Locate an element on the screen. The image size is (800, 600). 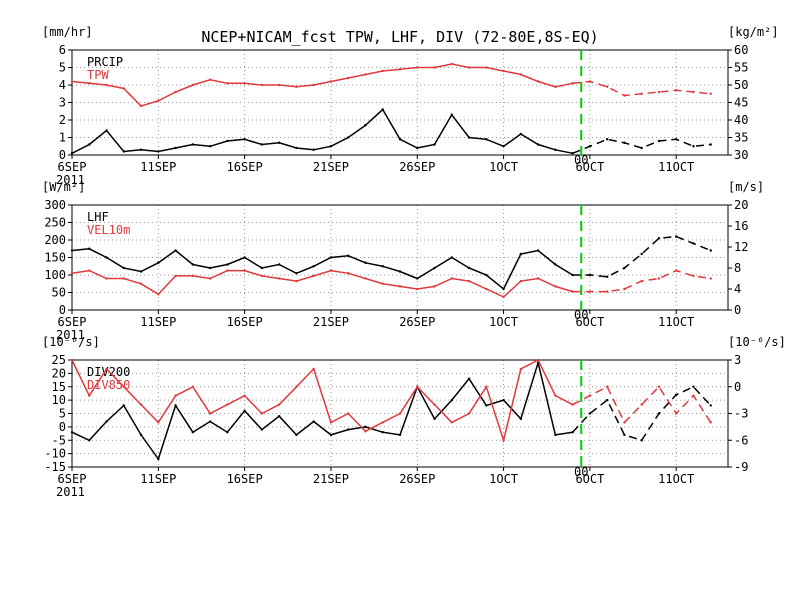
right-unit-label: [kg/m²] is located at coordinates (753, 32).